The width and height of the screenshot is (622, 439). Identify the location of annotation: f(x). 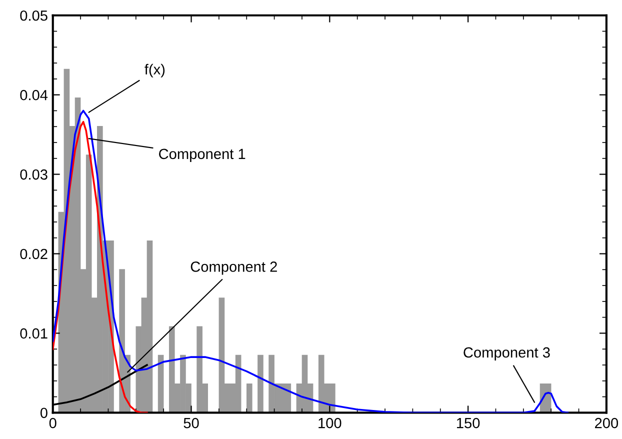
(154, 71).